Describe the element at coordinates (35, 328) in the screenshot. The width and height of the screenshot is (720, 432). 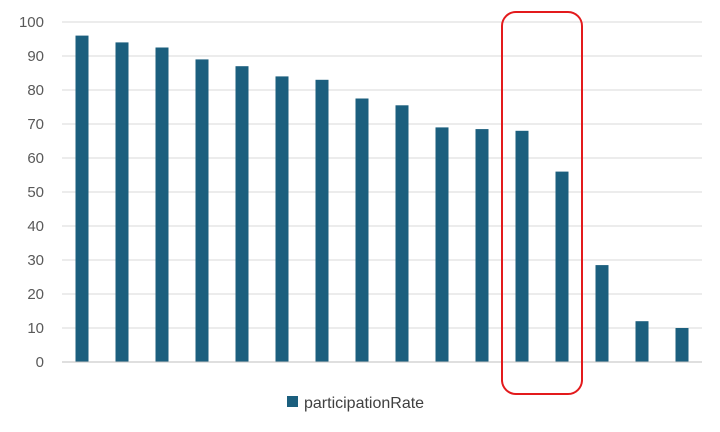
I see `y-tick-label-10: 10` at that location.